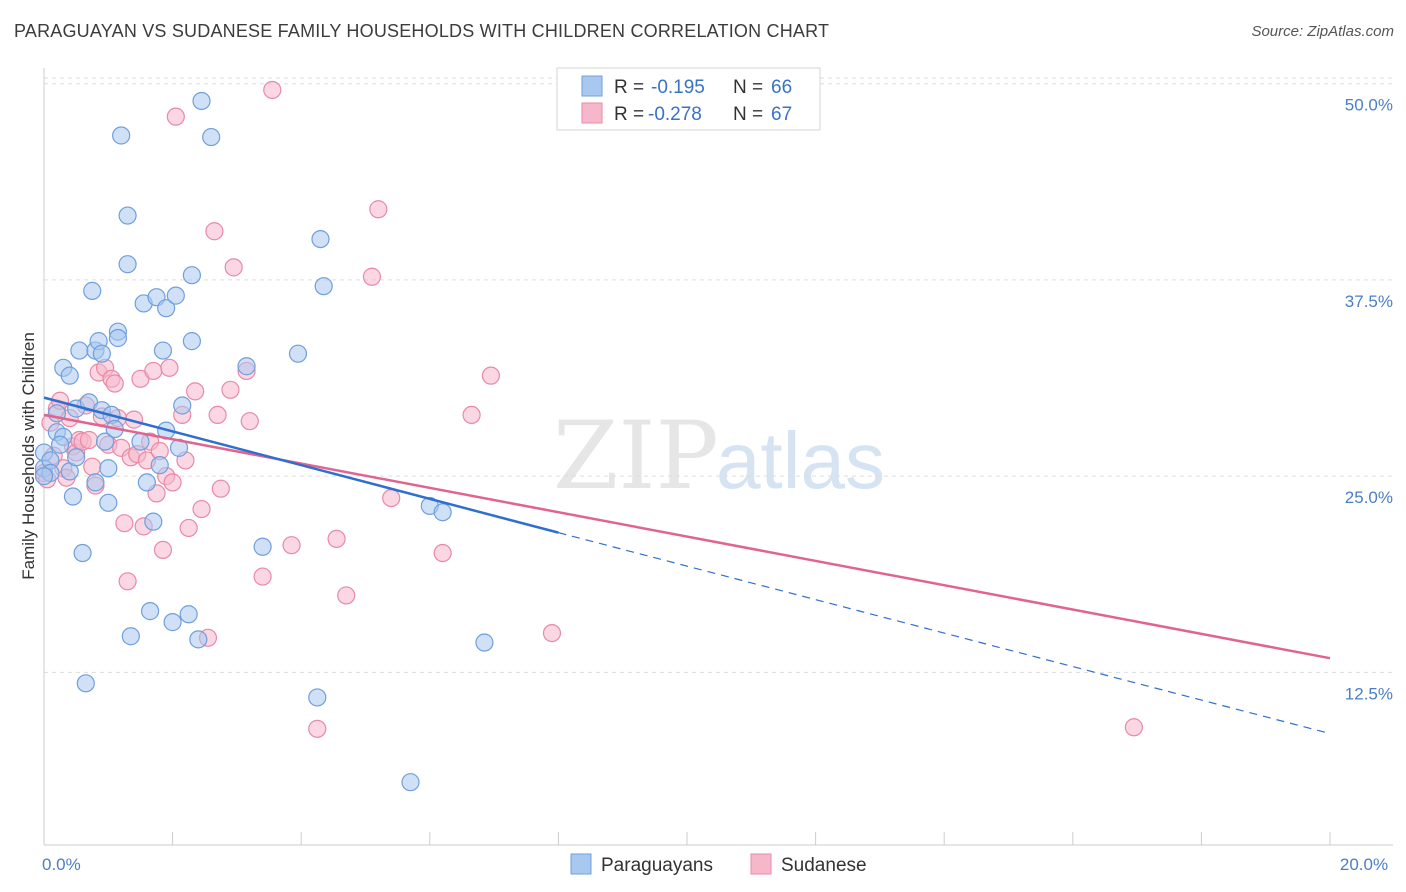  I want to click on source-credit: Source: ZipAtlas.com, so click(1322, 31).